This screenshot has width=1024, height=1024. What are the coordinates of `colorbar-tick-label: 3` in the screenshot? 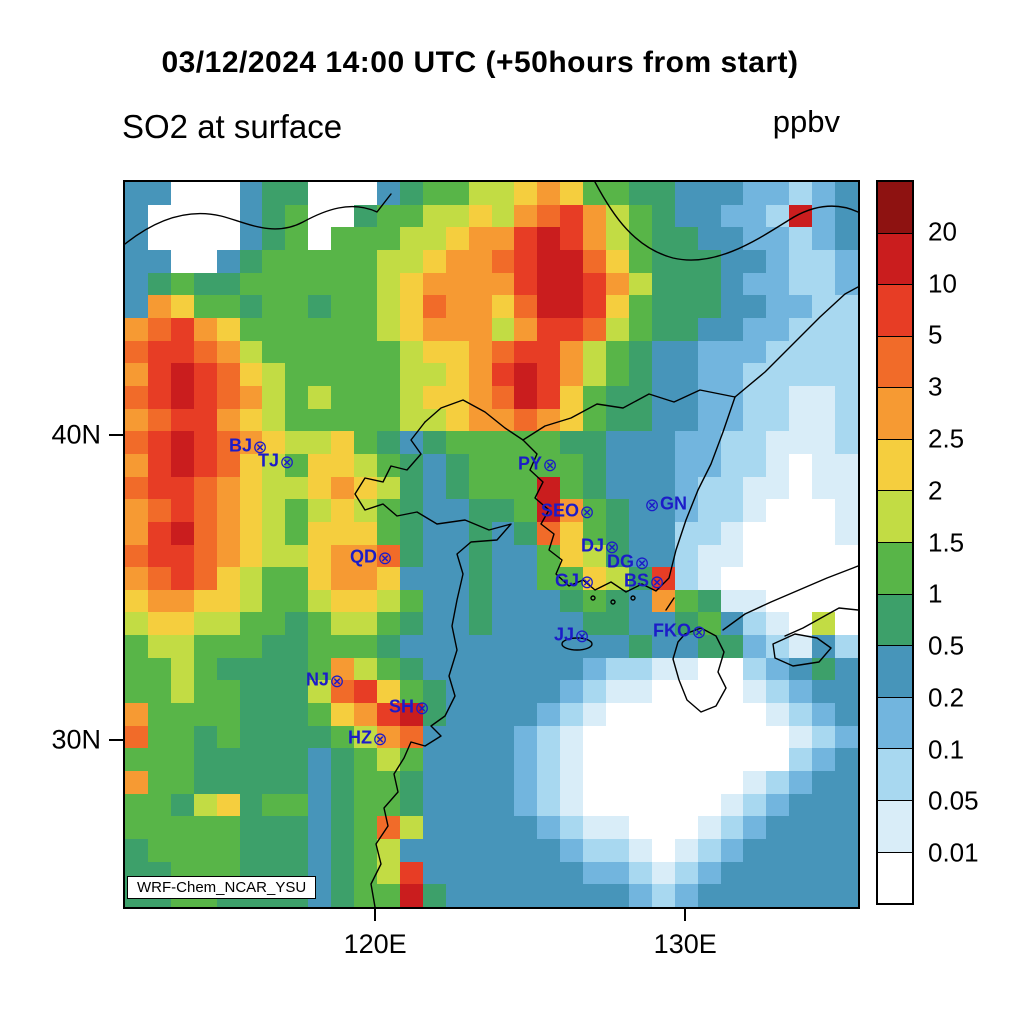 It's located at (935, 386).